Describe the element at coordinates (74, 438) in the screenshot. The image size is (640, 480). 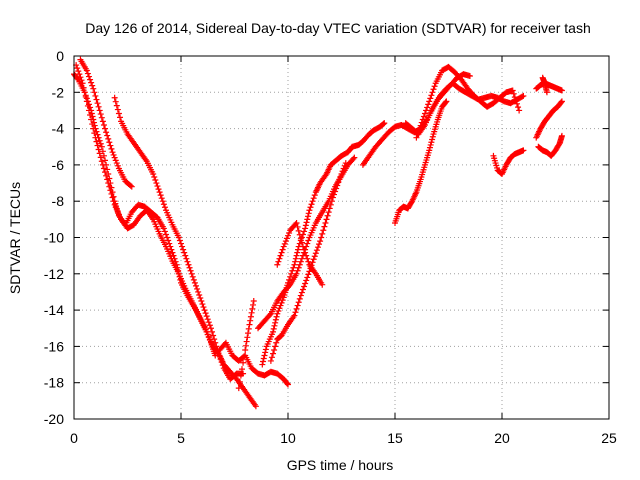
I see `x-tick-label: 0` at that location.